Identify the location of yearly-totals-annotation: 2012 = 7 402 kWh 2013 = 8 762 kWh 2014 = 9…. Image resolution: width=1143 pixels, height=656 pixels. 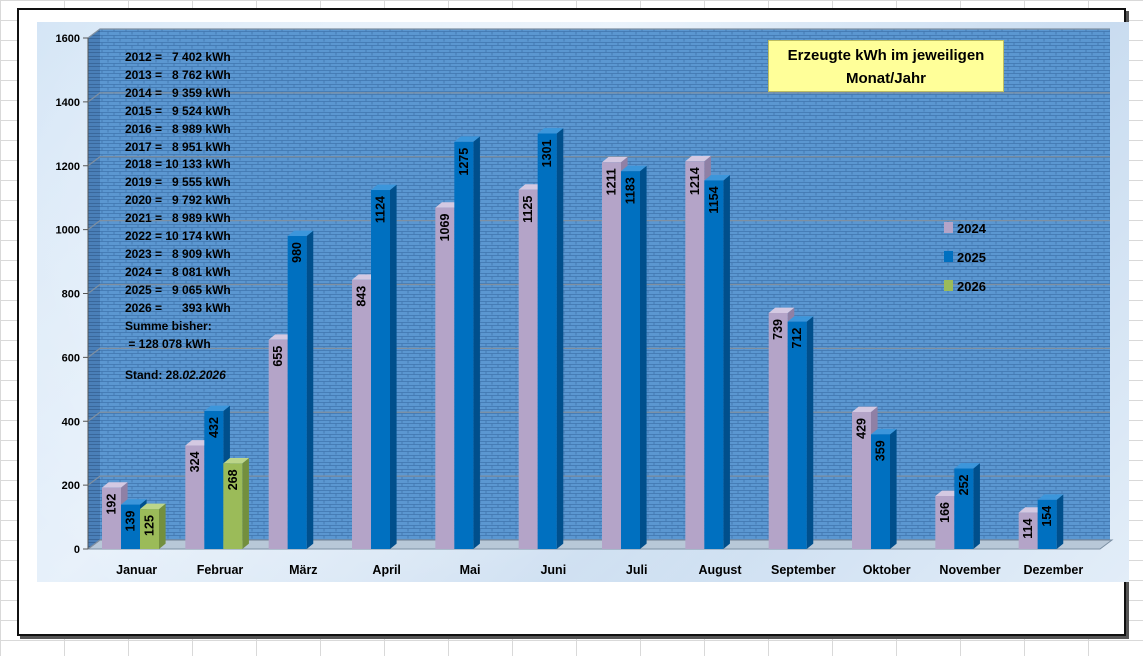
(205, 217).